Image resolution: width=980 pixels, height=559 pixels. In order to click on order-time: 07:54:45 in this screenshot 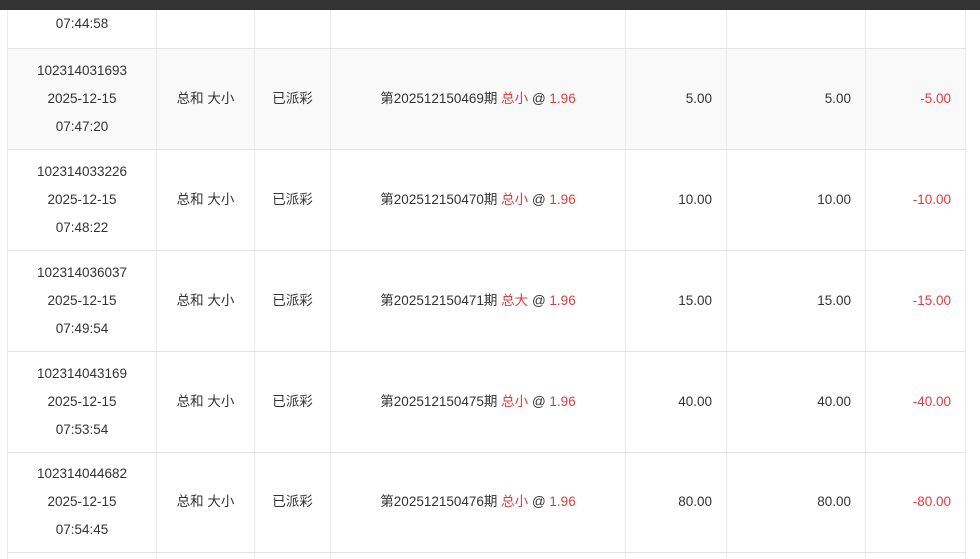, I will do `click(82, 529)`.